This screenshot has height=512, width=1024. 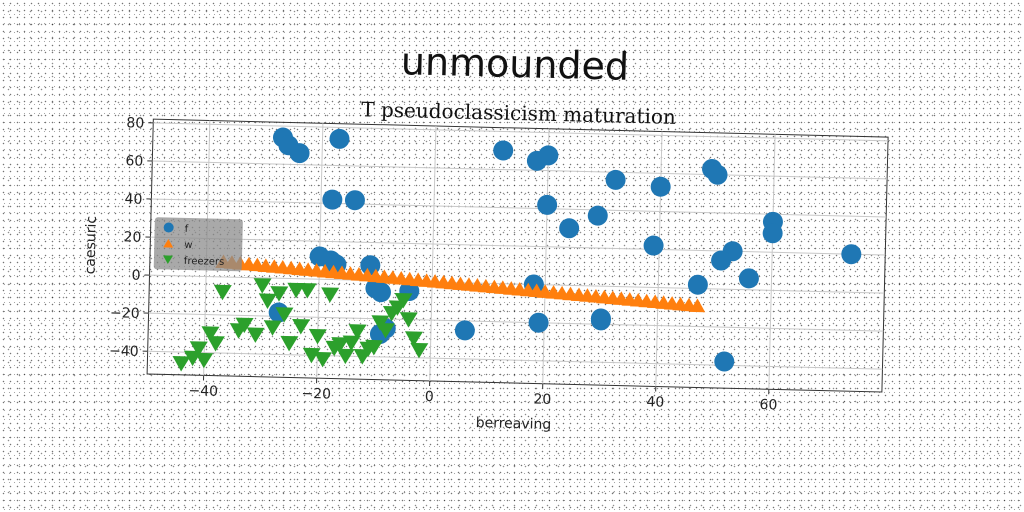 I want to click on y-tick-label: −40, so click(x=124, y=351).